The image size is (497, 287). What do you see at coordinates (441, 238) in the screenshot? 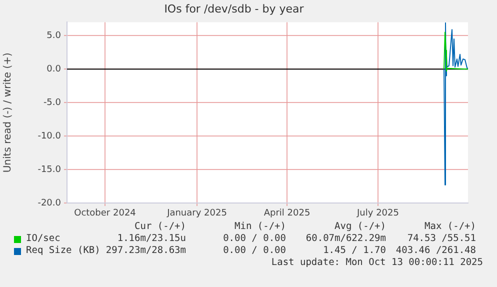
I see `text: 74.53 /55.51` at bounding box center [441, 238].